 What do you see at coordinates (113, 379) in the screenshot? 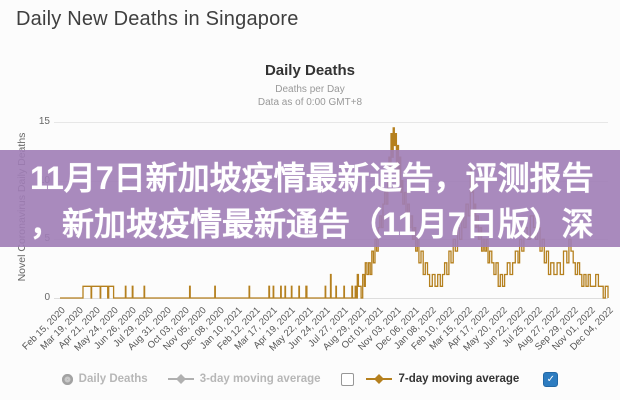
I see `legend-label: Daily Deaths` at bounding box center [113, 379].